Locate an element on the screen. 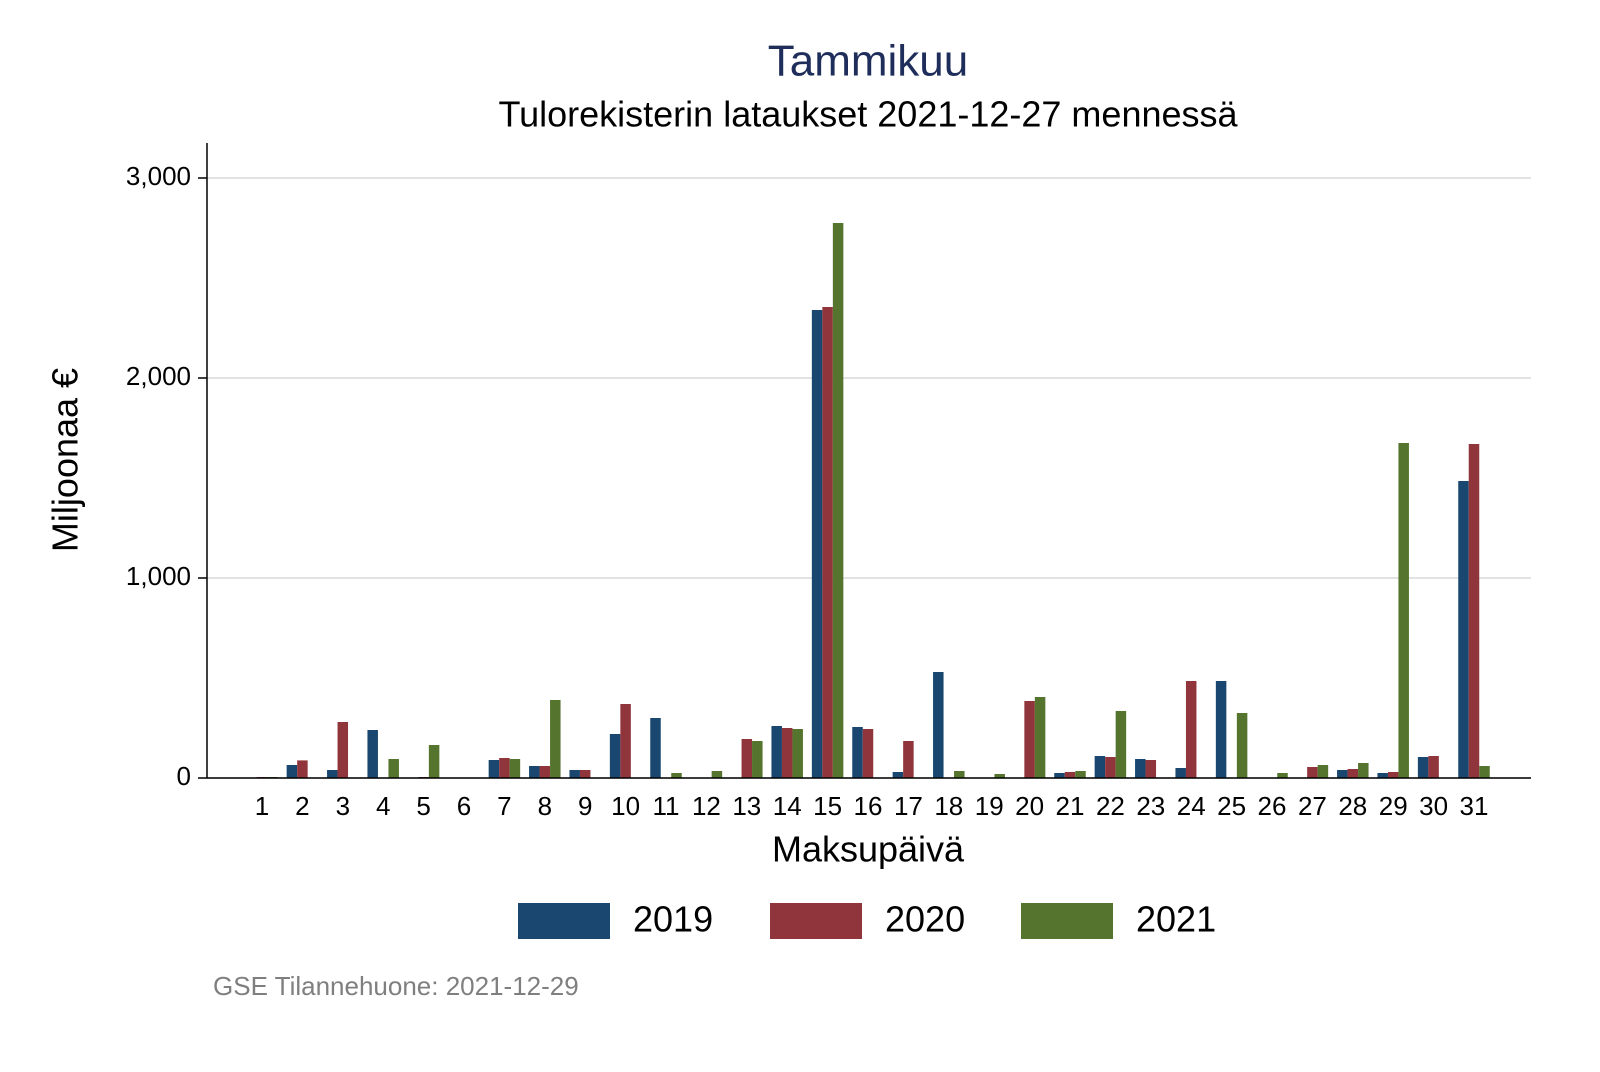  x-tick-label: 6 is located at coordinates (464, 806).